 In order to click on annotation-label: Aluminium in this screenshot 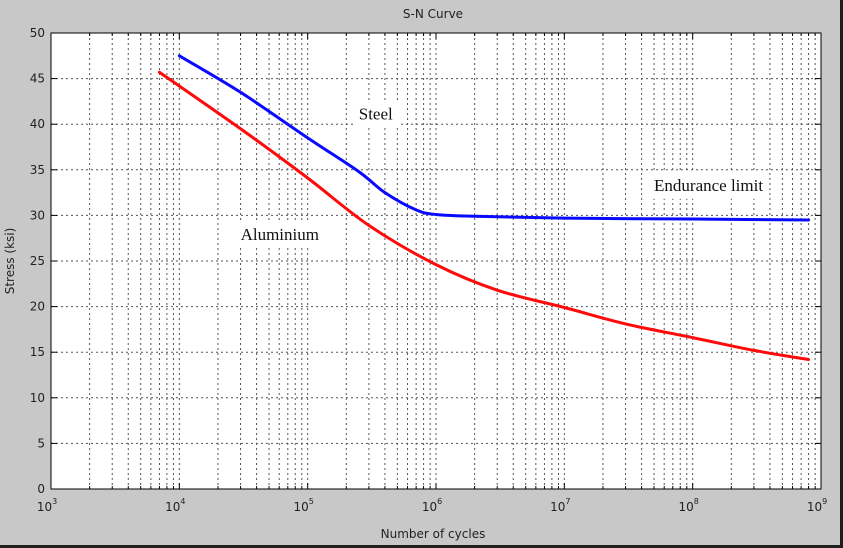, I will do `click(280, 234)`.